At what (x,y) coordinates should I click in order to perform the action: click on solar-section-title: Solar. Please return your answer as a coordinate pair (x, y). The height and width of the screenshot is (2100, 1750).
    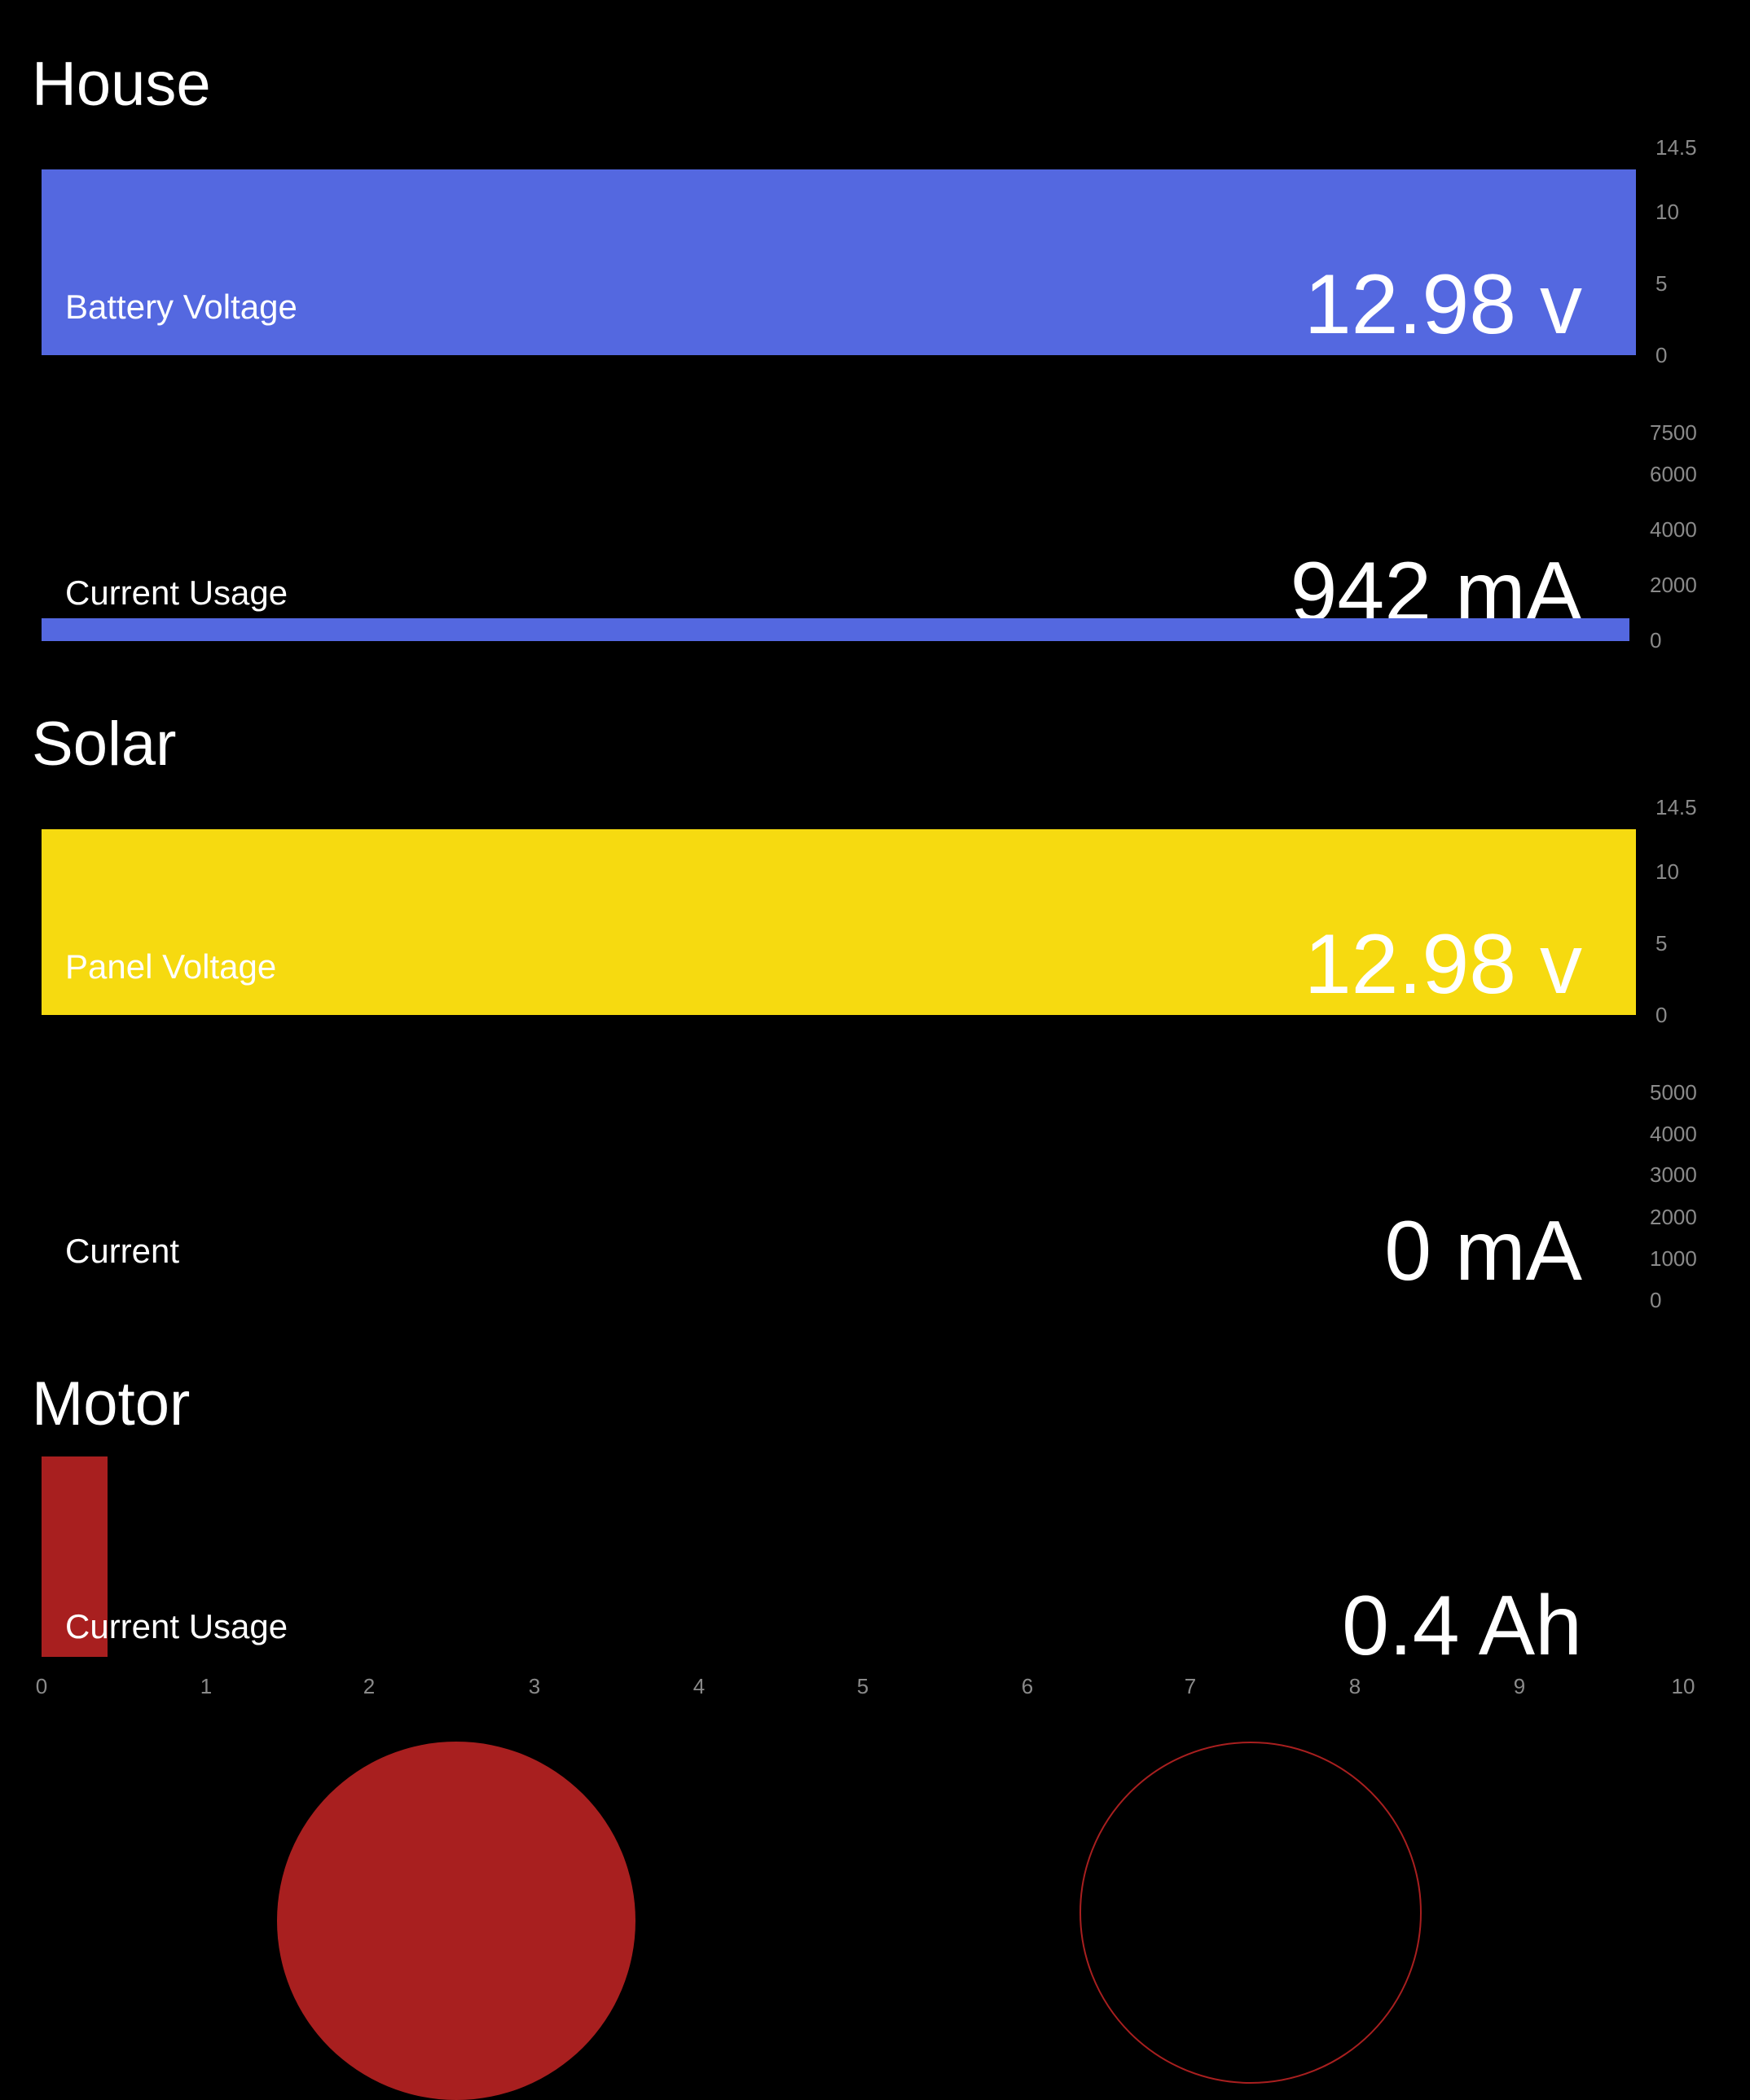
    Looking at the image, I should click on (104, 744).